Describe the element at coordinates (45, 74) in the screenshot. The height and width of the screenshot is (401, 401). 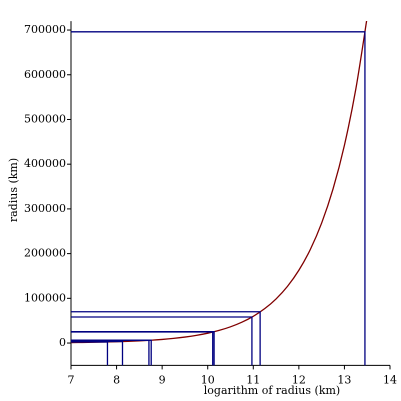
I see `y-tick-label: 600000` at that location.